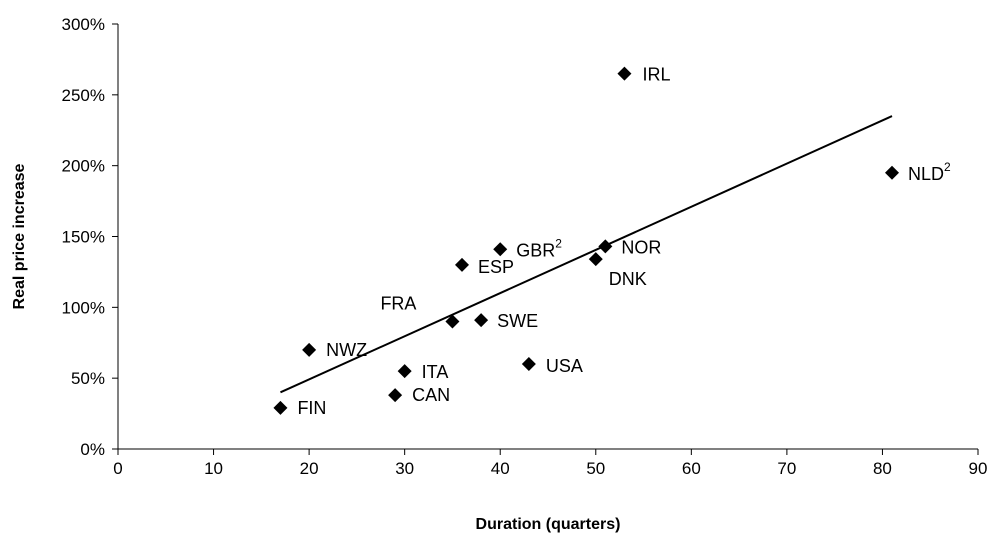 This screenshot has width=992, height=533. Describe the element at coordinates (213, 468) in the screenshot. I see `x-tick-label: 10` at that location.